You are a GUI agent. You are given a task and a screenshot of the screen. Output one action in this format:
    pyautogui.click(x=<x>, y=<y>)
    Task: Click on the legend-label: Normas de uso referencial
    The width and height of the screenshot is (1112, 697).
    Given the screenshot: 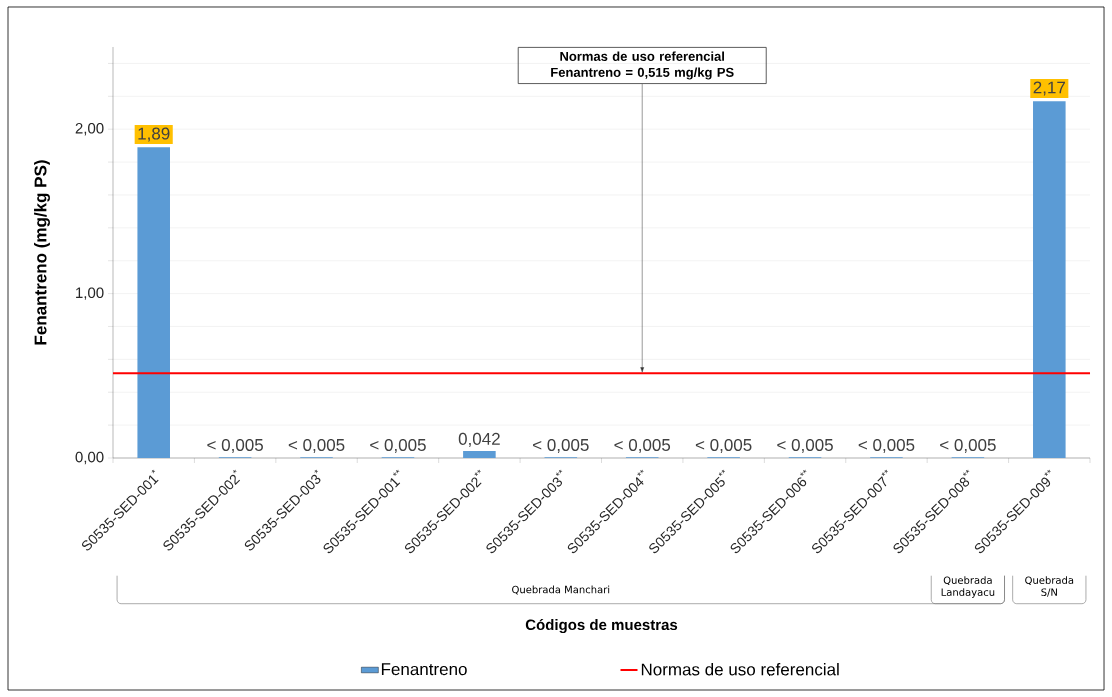 What is the action you would take?
    pyautogui.click(x=740, y=669)
    